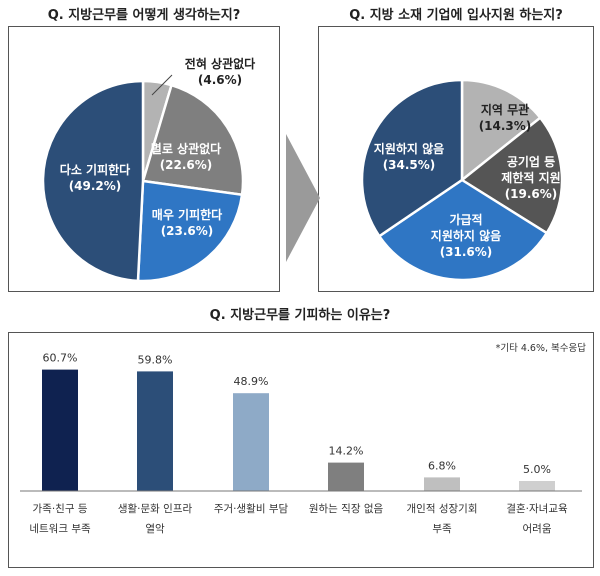  What do you see at coordinates (144, 15) in the screenshot?
I see `pie1-title: Q. 지방근무를 어떻게 생각하는지?` at bounding box center [144, 15].